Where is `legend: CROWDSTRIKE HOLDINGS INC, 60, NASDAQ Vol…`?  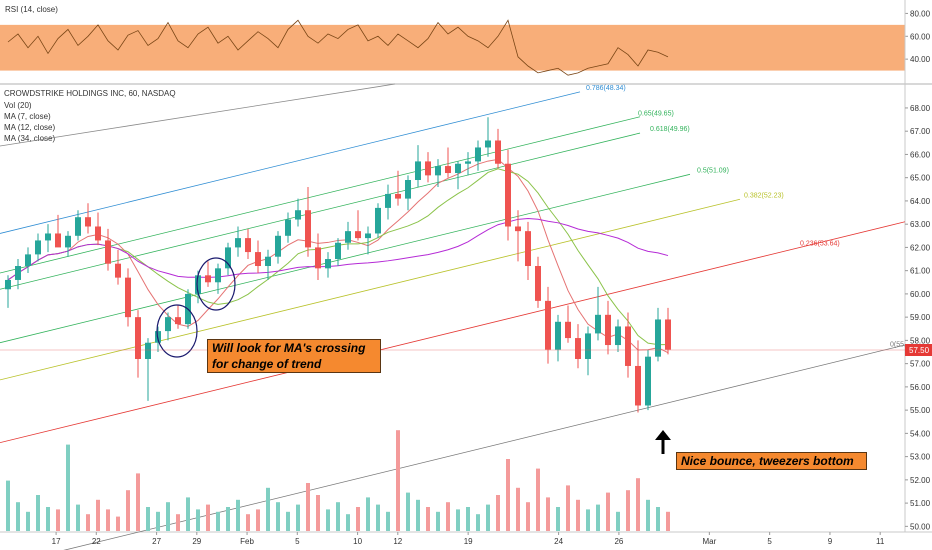
legend: CROWDSTRIKE HOLDINGS INC, 60, NASDAQ Vol… is located at coordinates (90, 116).